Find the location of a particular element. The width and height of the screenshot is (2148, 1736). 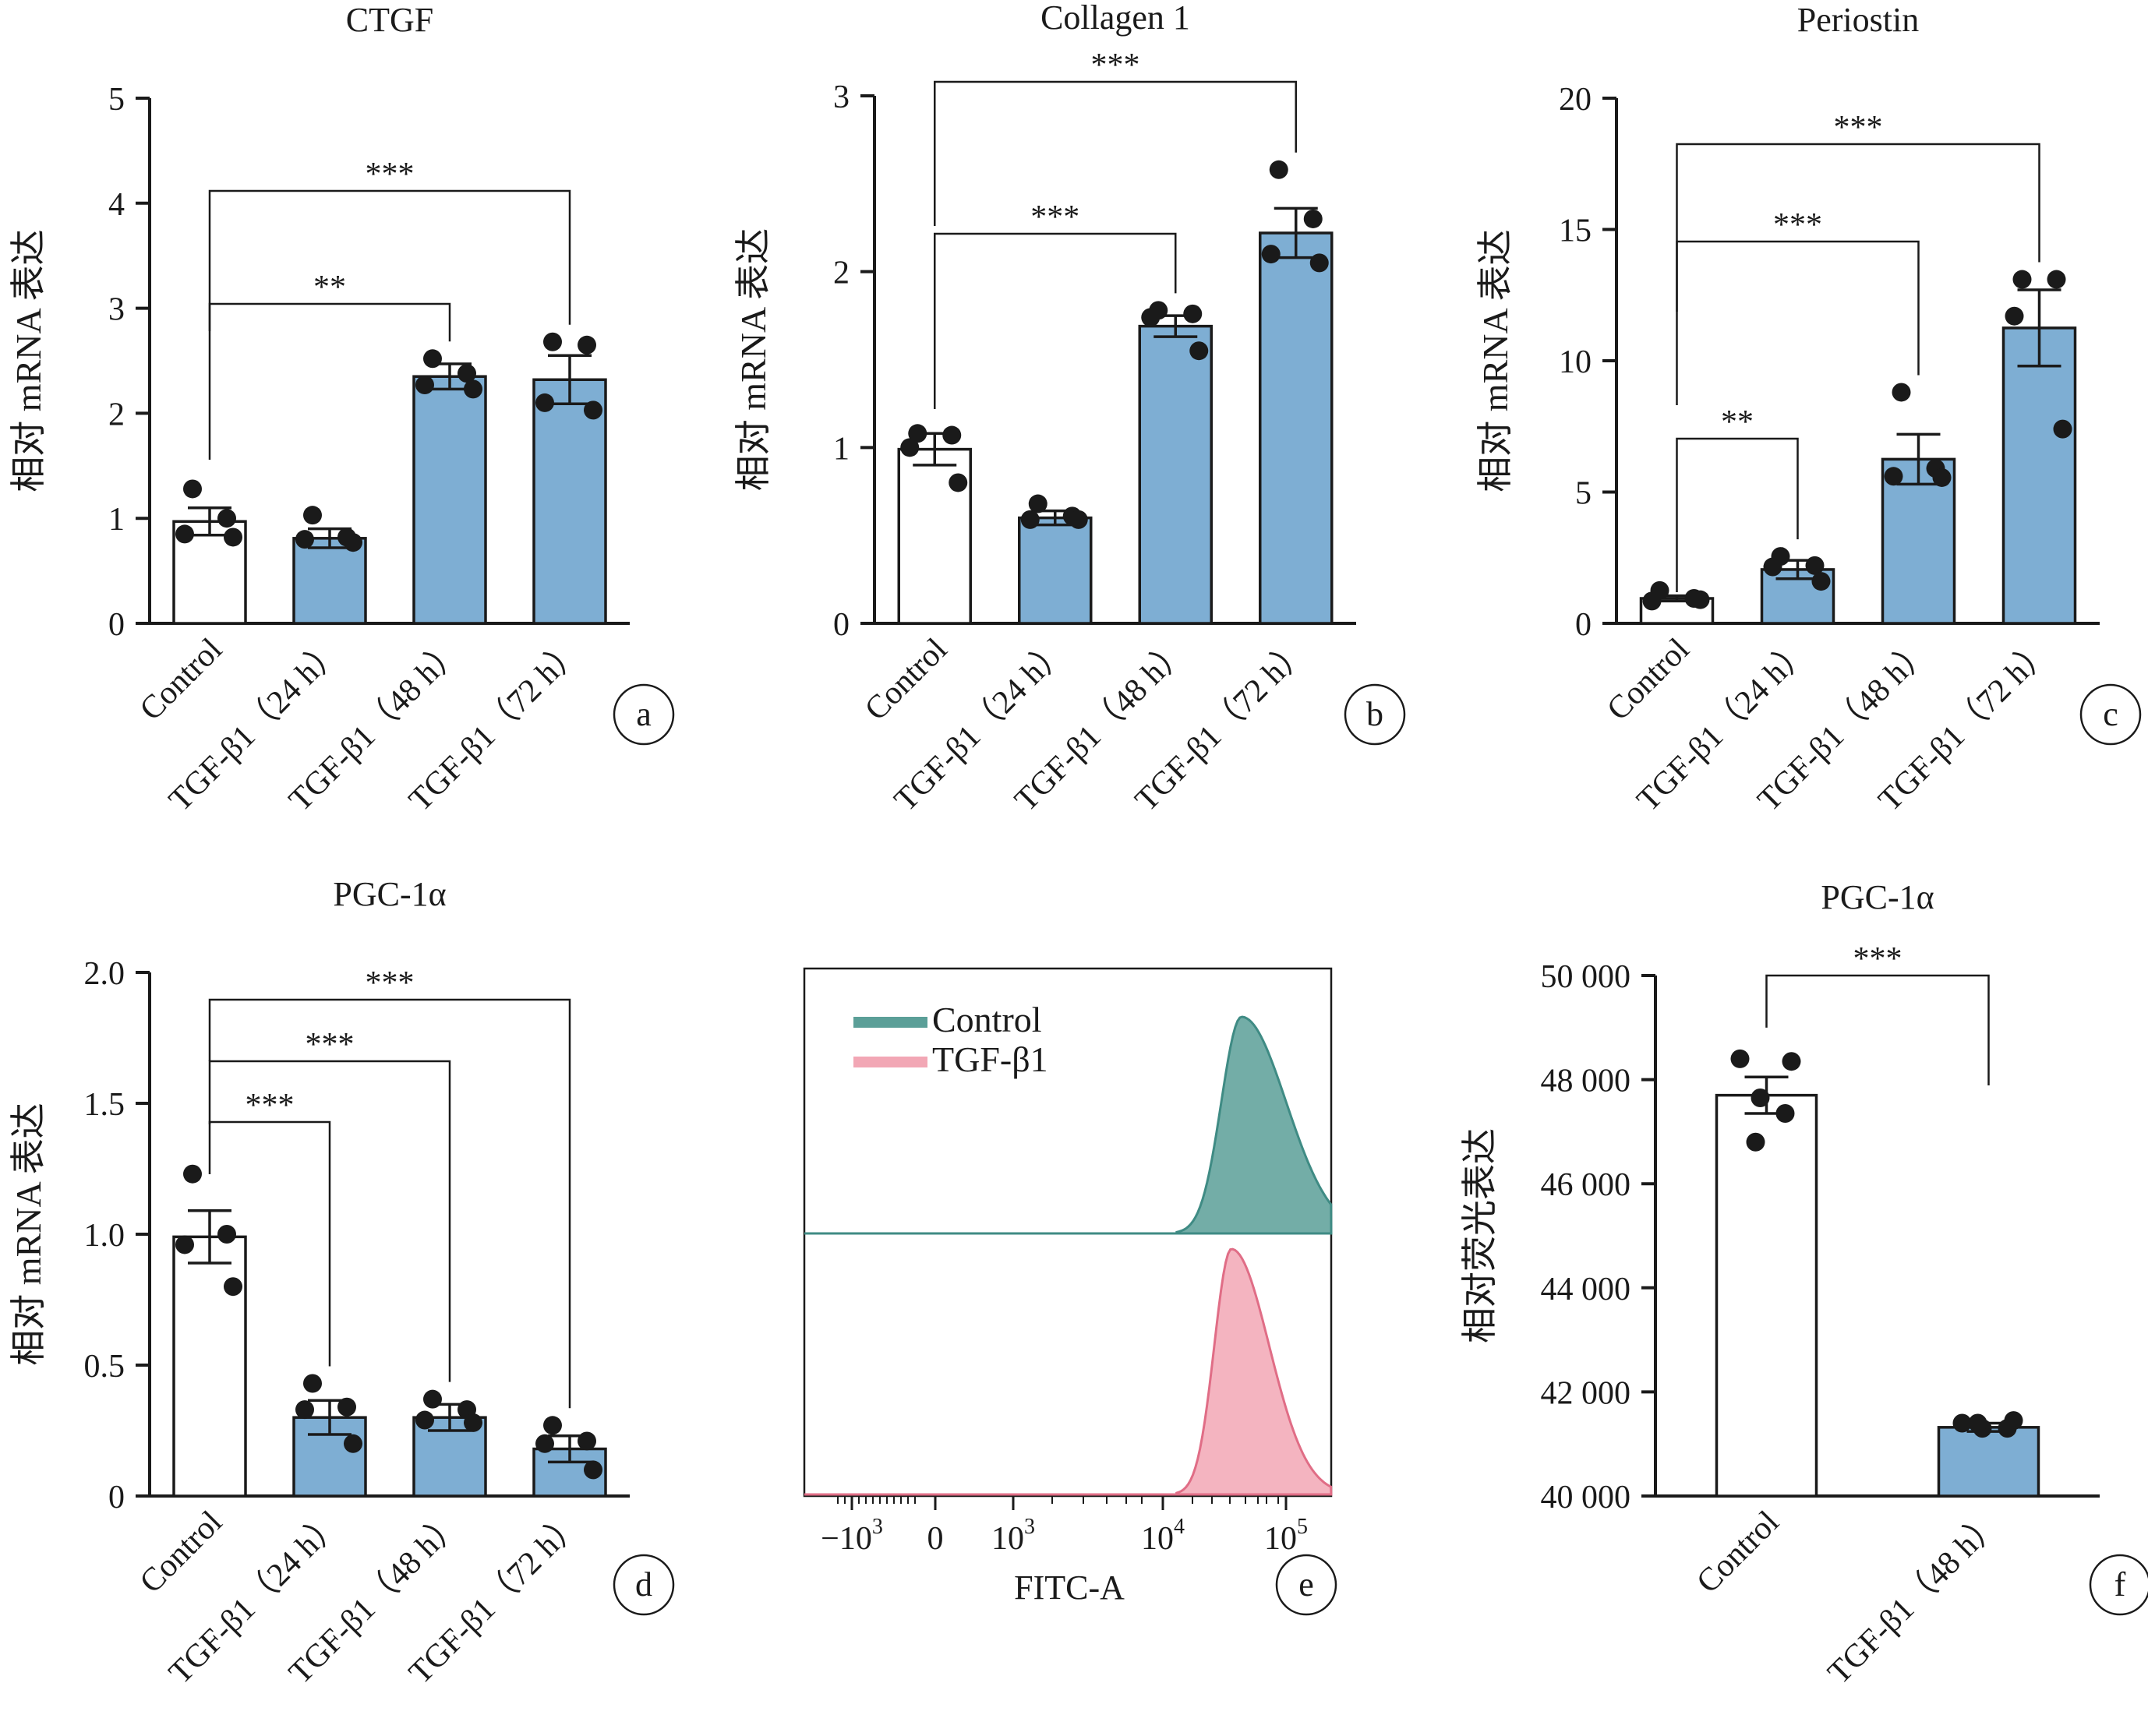

y-tick-label: 46 000 is located at coordinates (1586, 1185).